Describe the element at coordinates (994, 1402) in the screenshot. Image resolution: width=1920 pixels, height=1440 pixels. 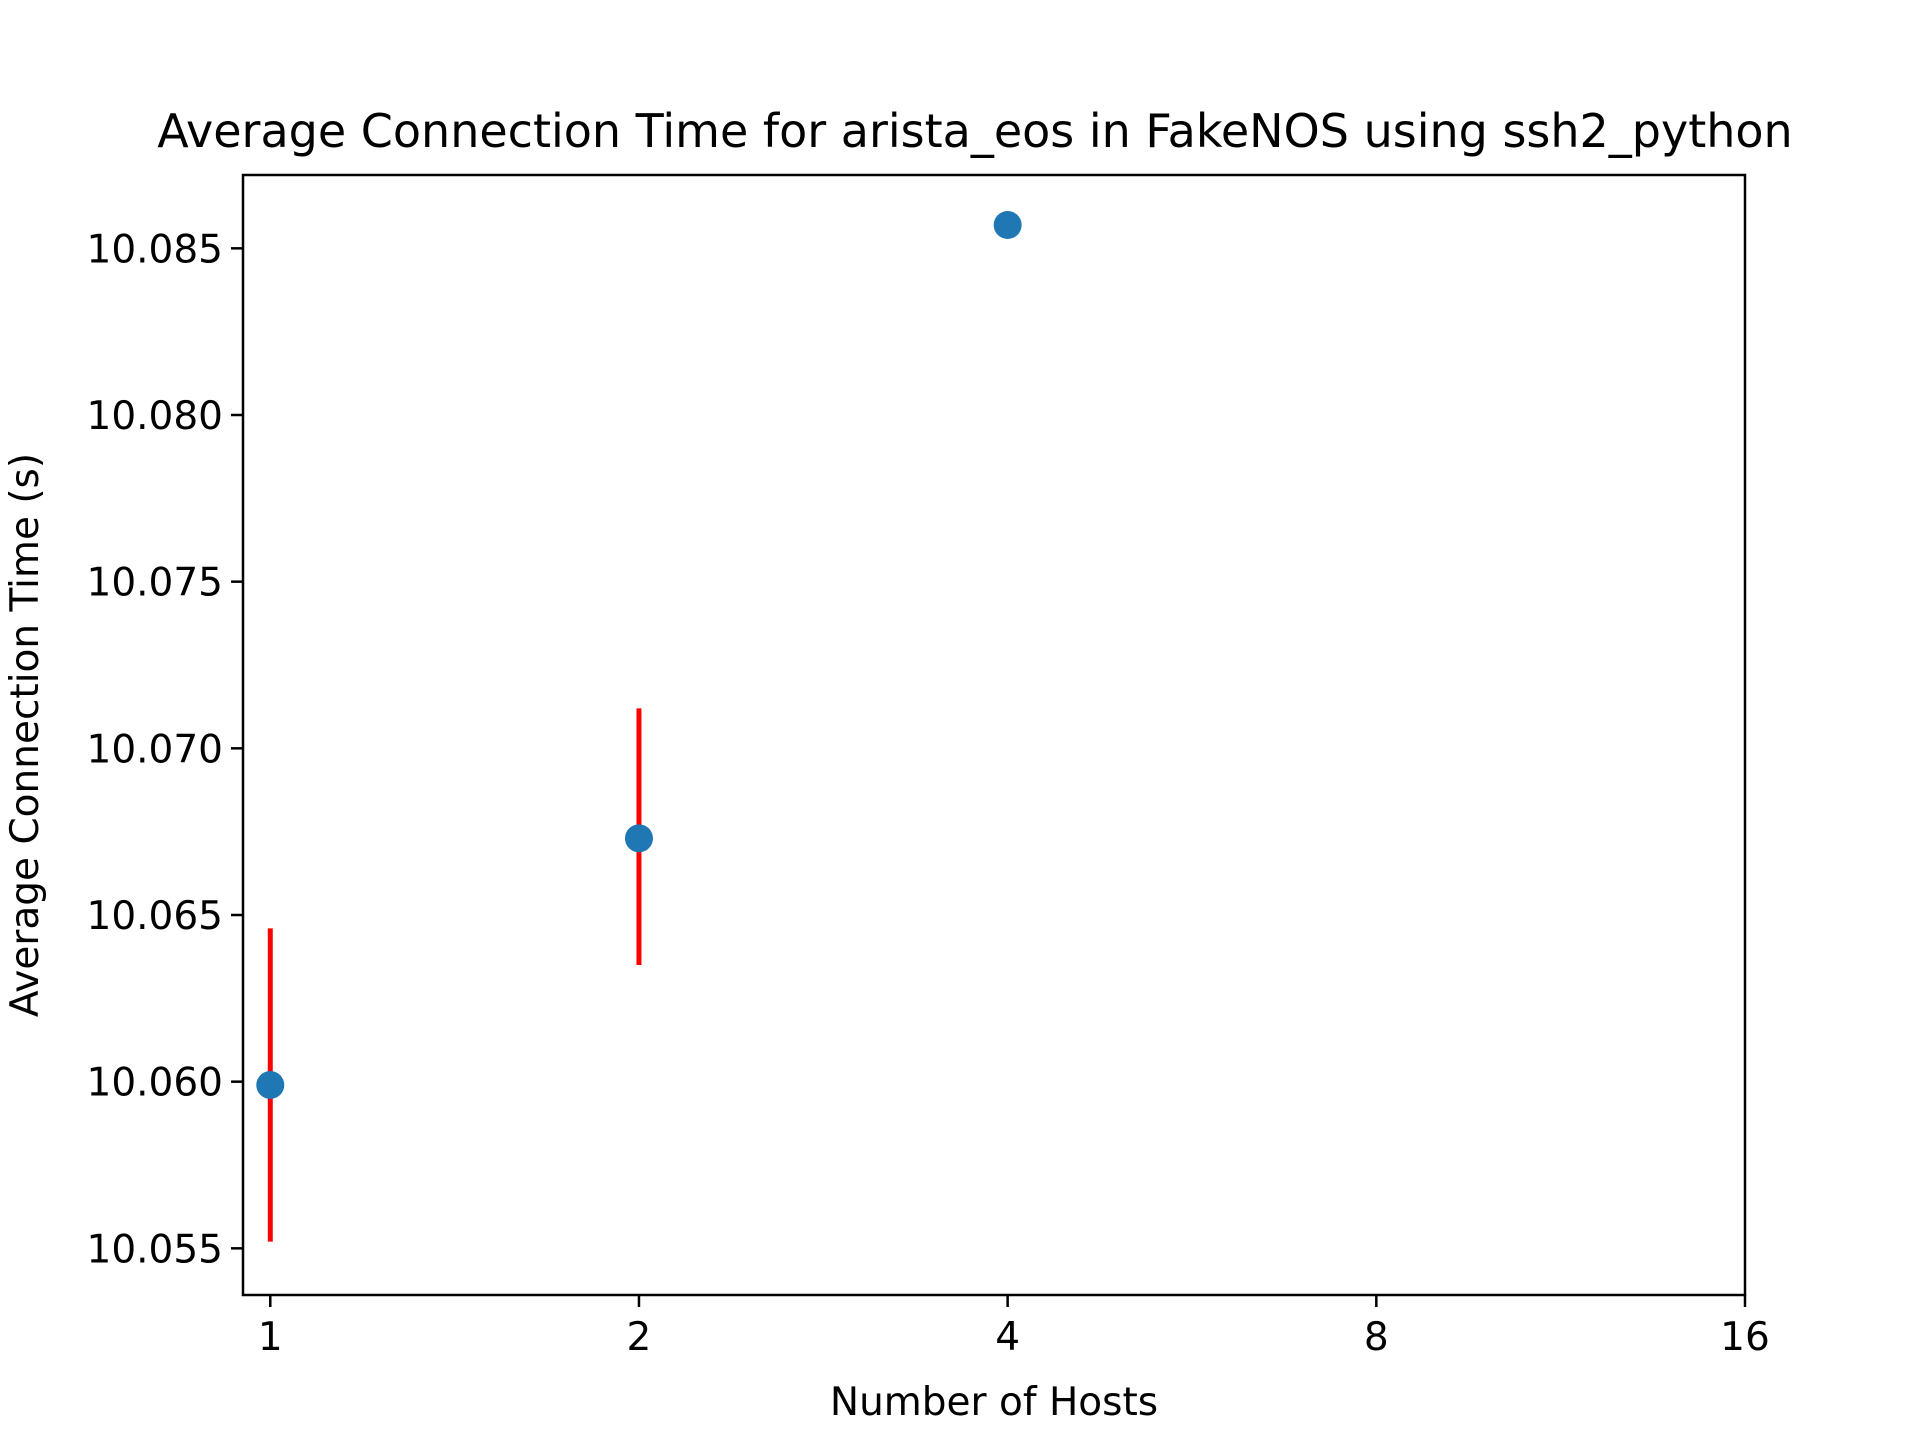
I see `x-axis-label: Number of Hosts` at that location.